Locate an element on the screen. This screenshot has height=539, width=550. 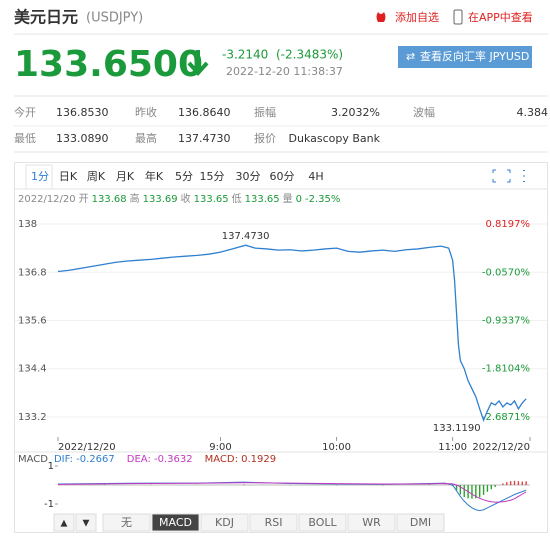
stat-value: 3.2032% is located at coordinates (355, 112).